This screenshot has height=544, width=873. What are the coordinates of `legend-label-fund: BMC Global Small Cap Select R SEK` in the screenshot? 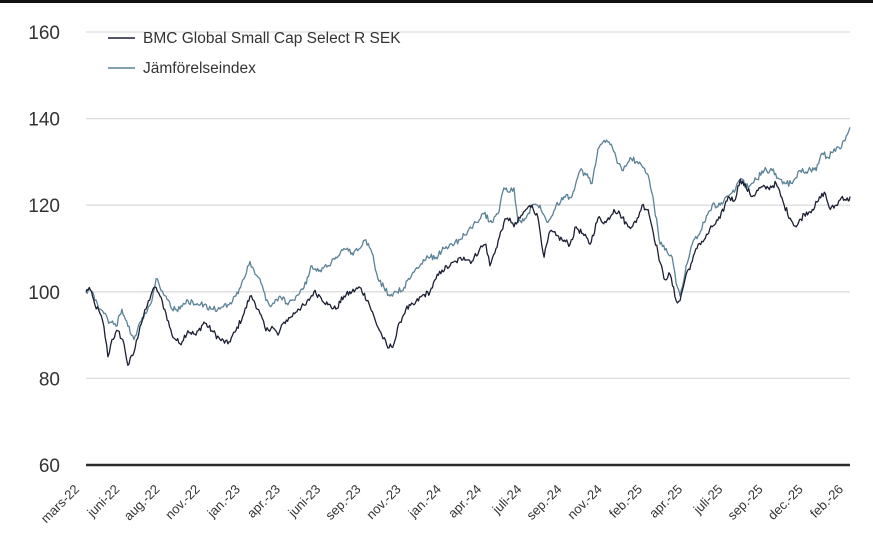 It's located at (272, 38).